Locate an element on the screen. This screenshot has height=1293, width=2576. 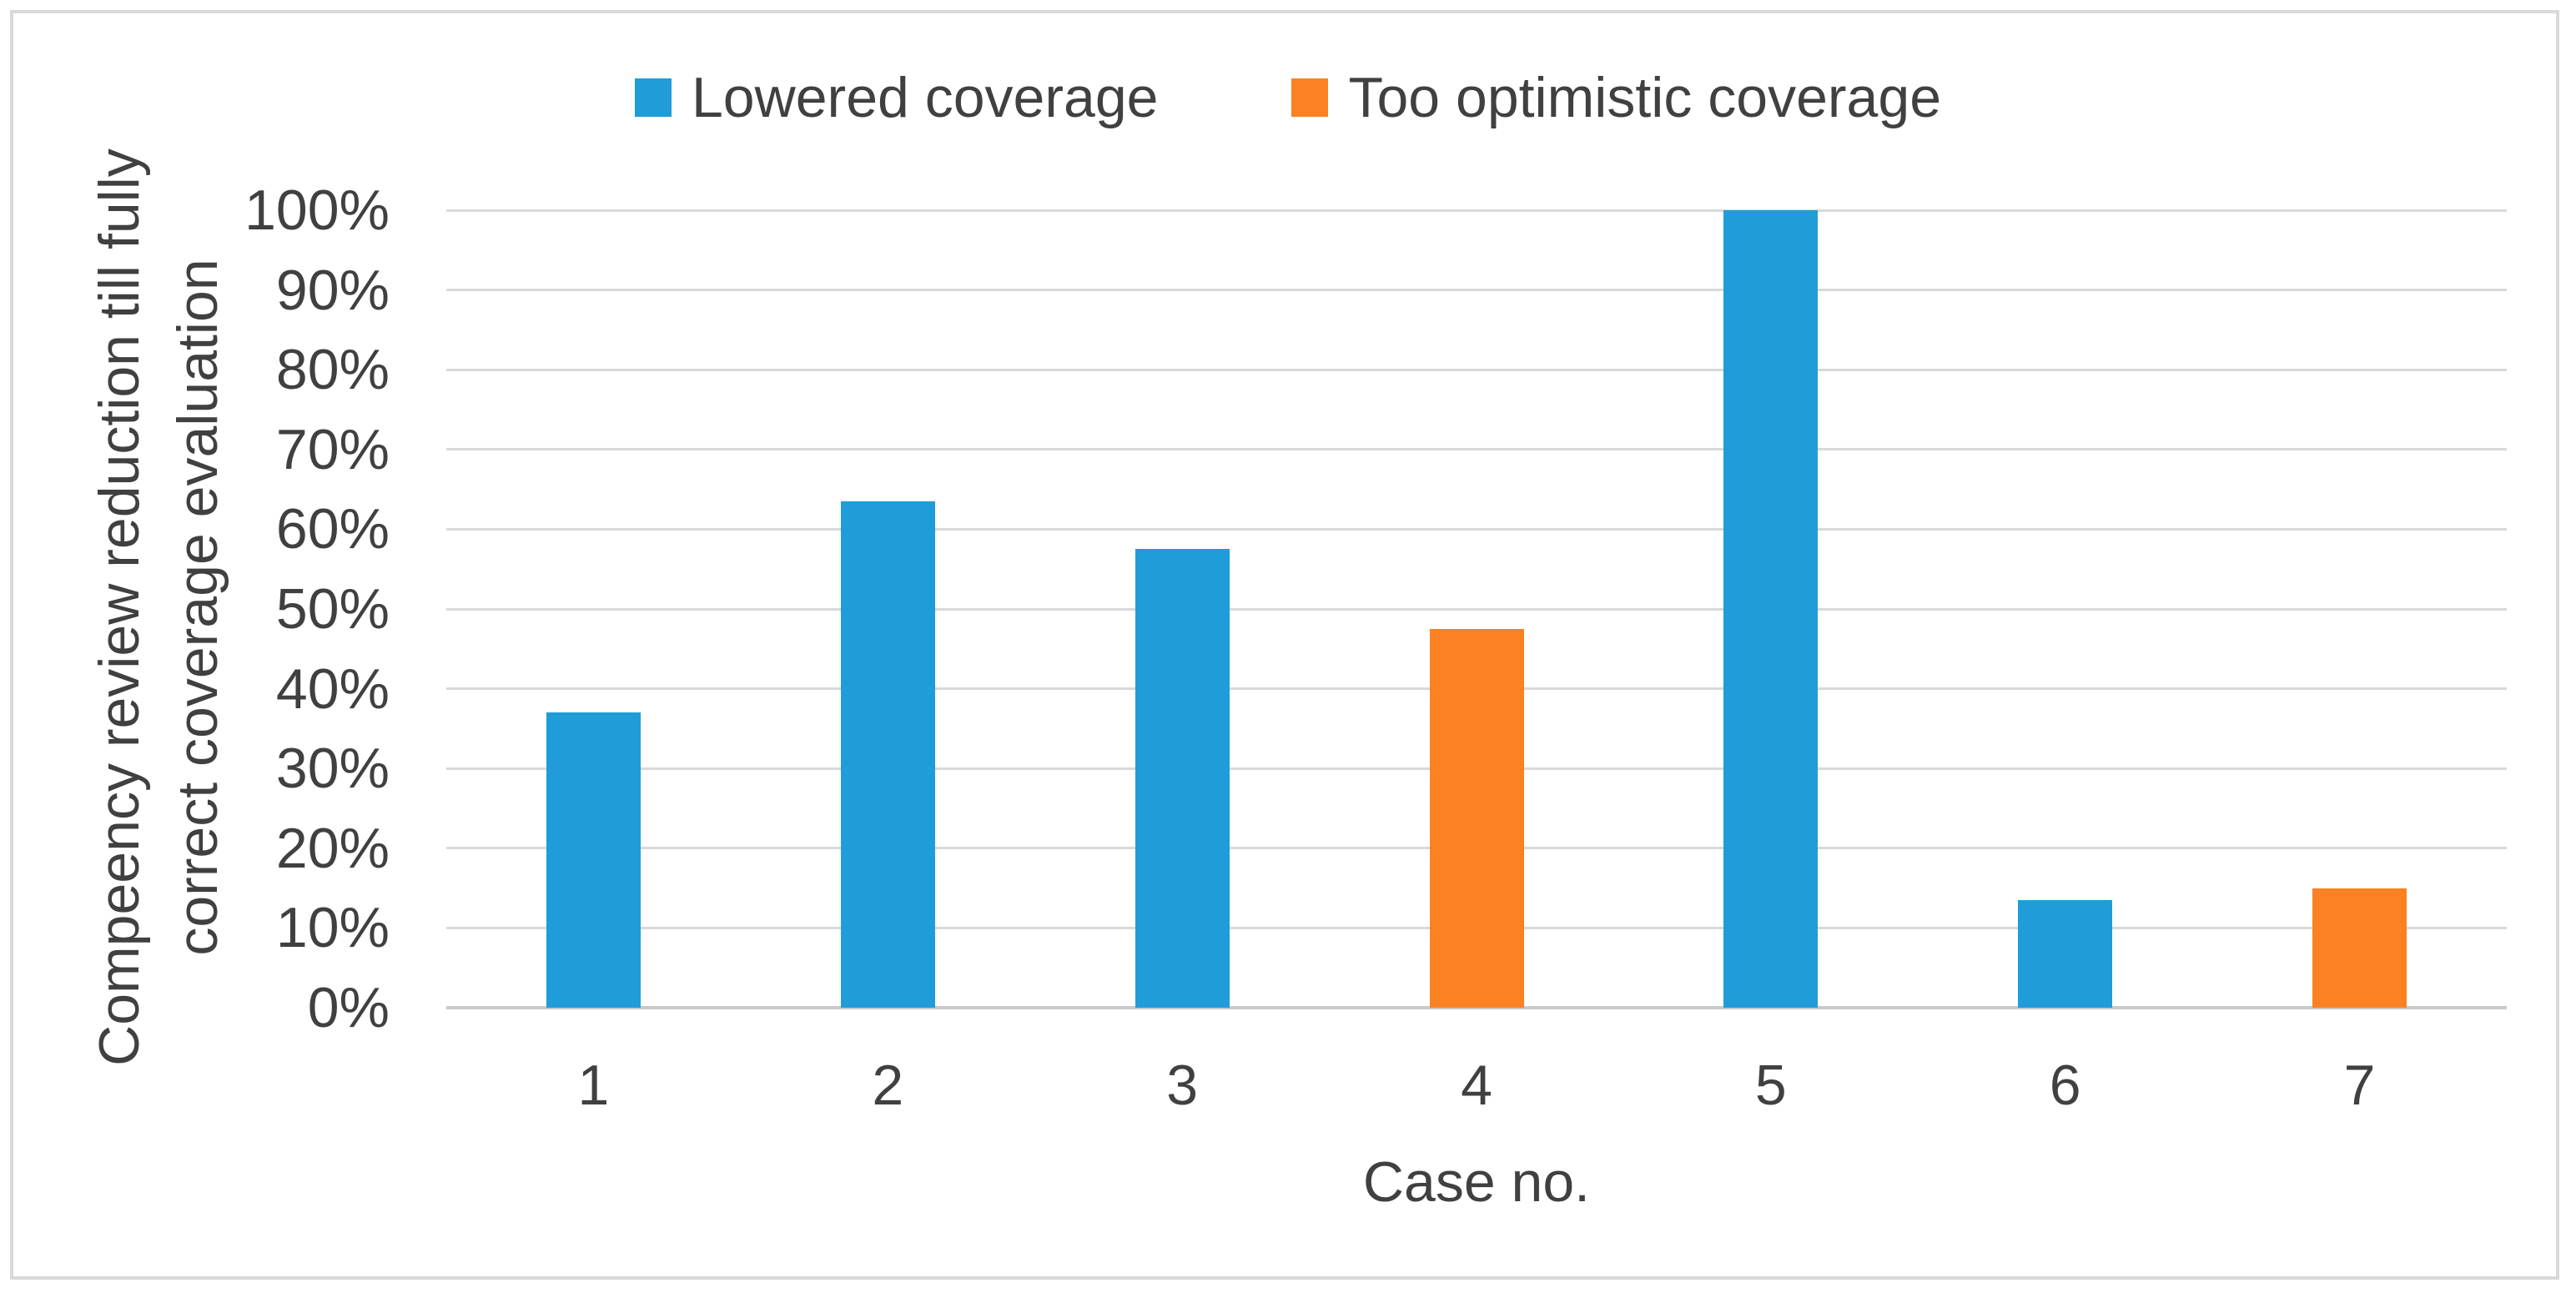
x-axis-title: Case no. is located at coordinates (1476, 1182).